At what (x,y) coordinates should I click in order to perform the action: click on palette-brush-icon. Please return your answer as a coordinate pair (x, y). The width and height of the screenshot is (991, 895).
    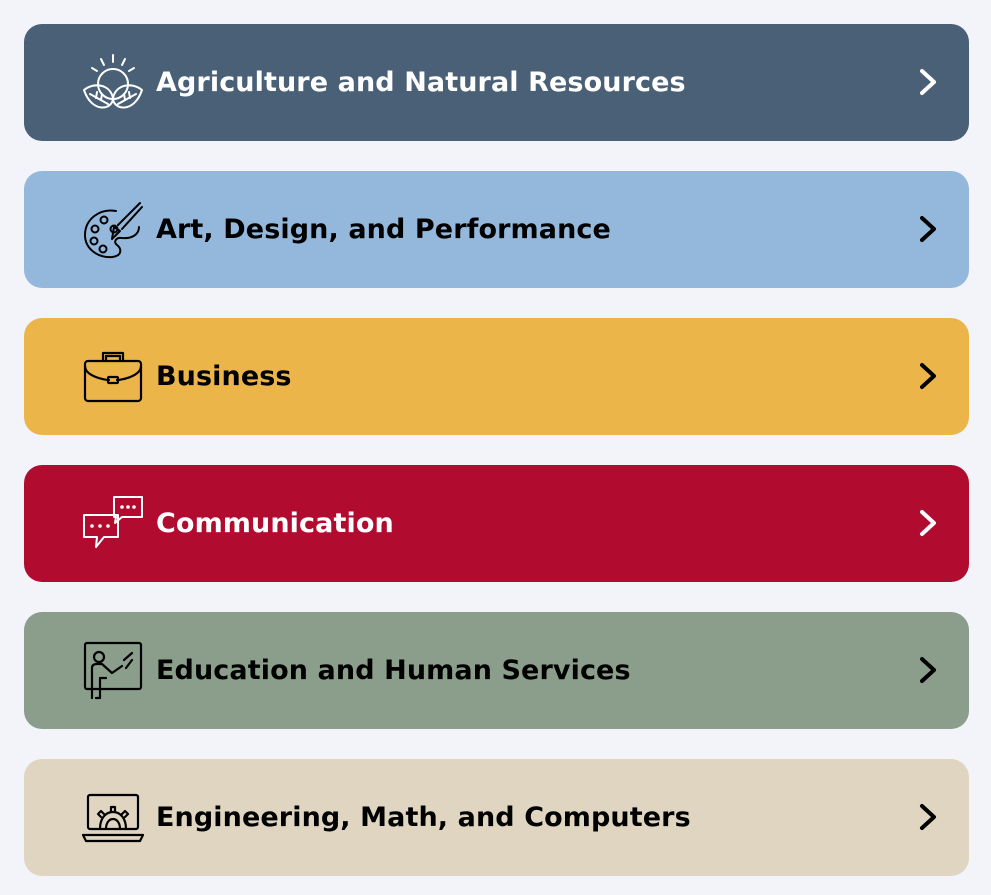
    Looking at the image, I should click on (113, 230).